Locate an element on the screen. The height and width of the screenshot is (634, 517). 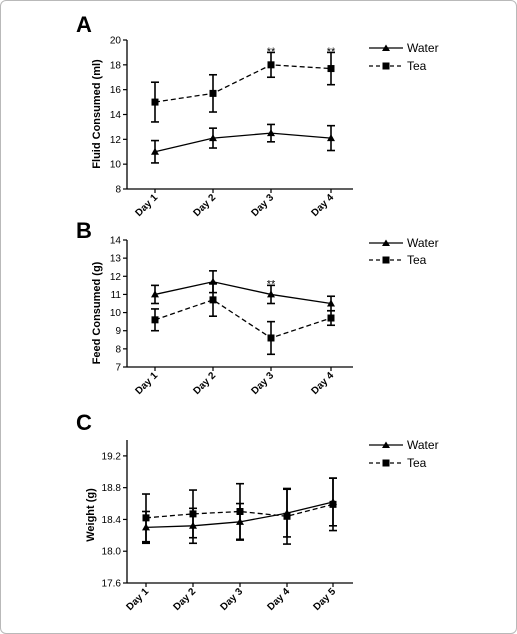
legend-c-tea-square-icon is located at coordinates (386, 463).